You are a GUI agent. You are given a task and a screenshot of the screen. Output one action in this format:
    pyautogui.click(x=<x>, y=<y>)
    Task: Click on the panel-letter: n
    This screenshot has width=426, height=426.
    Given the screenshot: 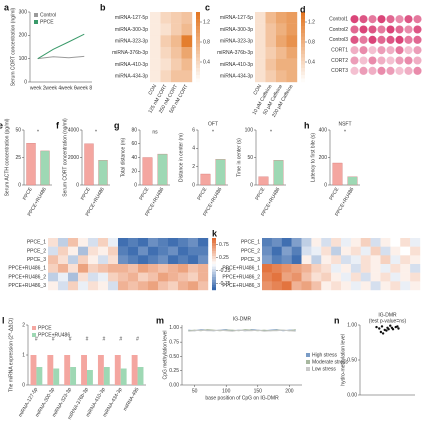 What is the action you would take?
    pyautogui.click(x=337, y=320)
    